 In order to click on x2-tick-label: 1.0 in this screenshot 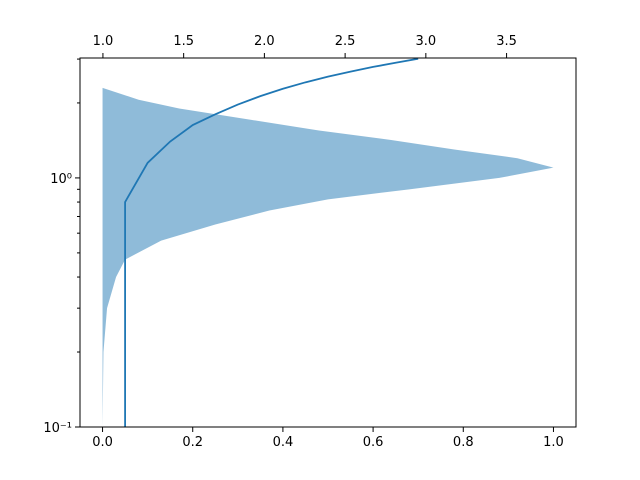, I will do `click(103, 41)`.